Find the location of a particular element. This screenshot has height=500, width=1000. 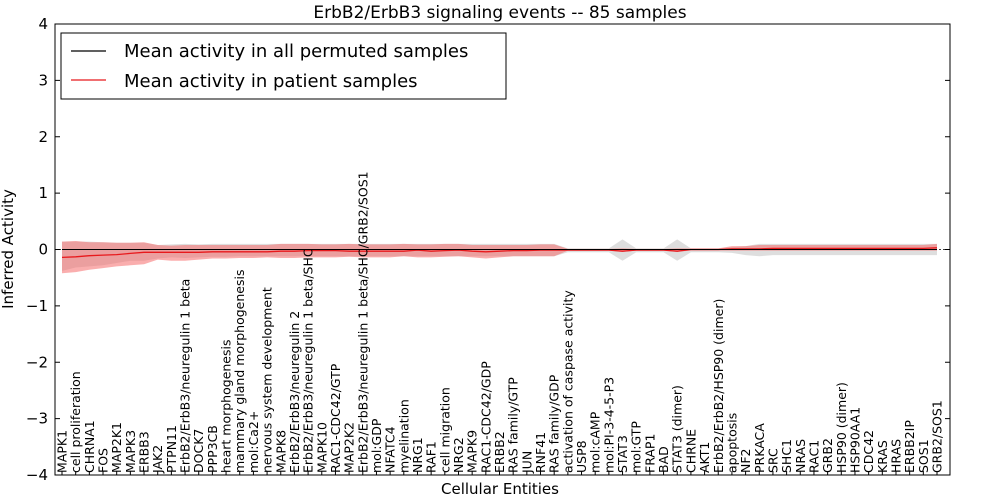

series-lines is located at coordinates (499, 253).